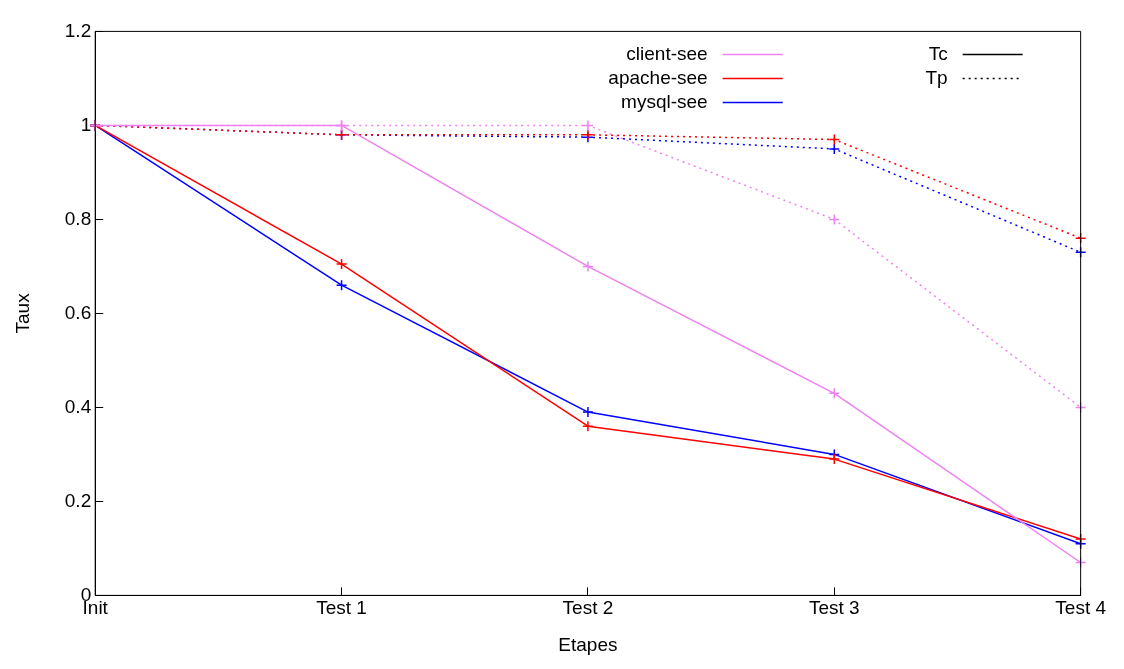  Describe the element at coordinates (667, 53) in the screenshot. I see `legend-label: client-see` at that location.